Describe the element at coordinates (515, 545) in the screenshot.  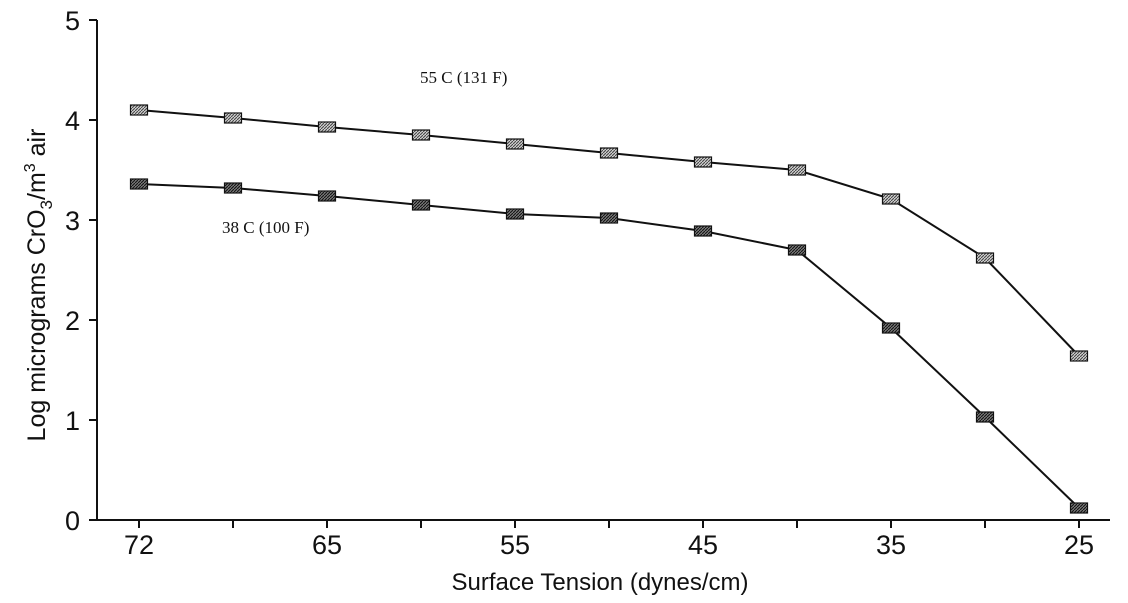
I see `x-tick-label: 55` at that location.